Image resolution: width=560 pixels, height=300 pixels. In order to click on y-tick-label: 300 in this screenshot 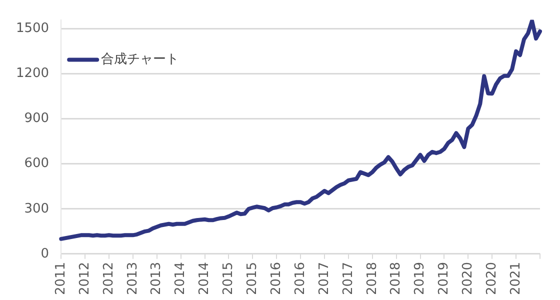, I will do `click(37, 208)`.